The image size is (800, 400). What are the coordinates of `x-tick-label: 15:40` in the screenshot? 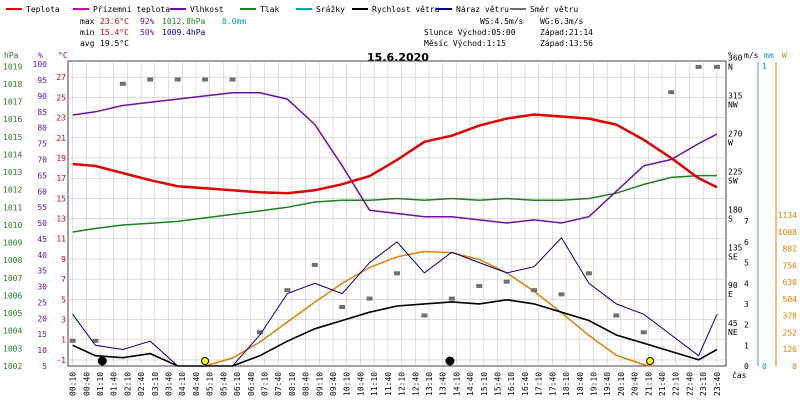 It's located at (498, 384).